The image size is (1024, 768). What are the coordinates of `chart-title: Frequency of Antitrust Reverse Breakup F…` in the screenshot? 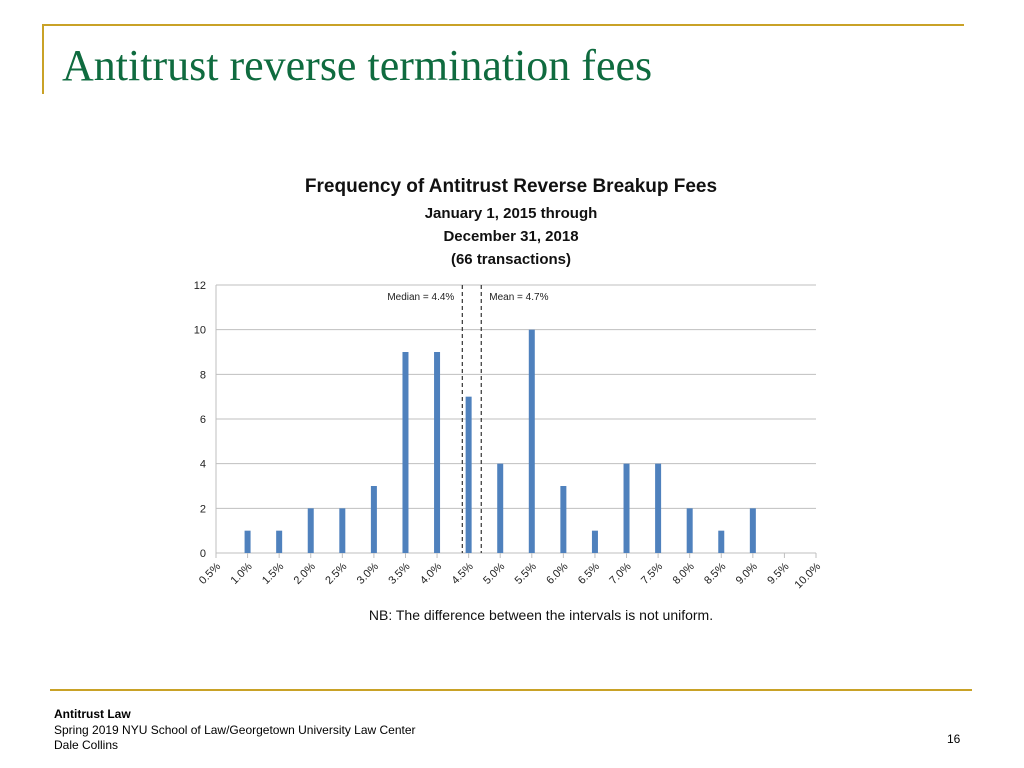 It's located at (511, 186).